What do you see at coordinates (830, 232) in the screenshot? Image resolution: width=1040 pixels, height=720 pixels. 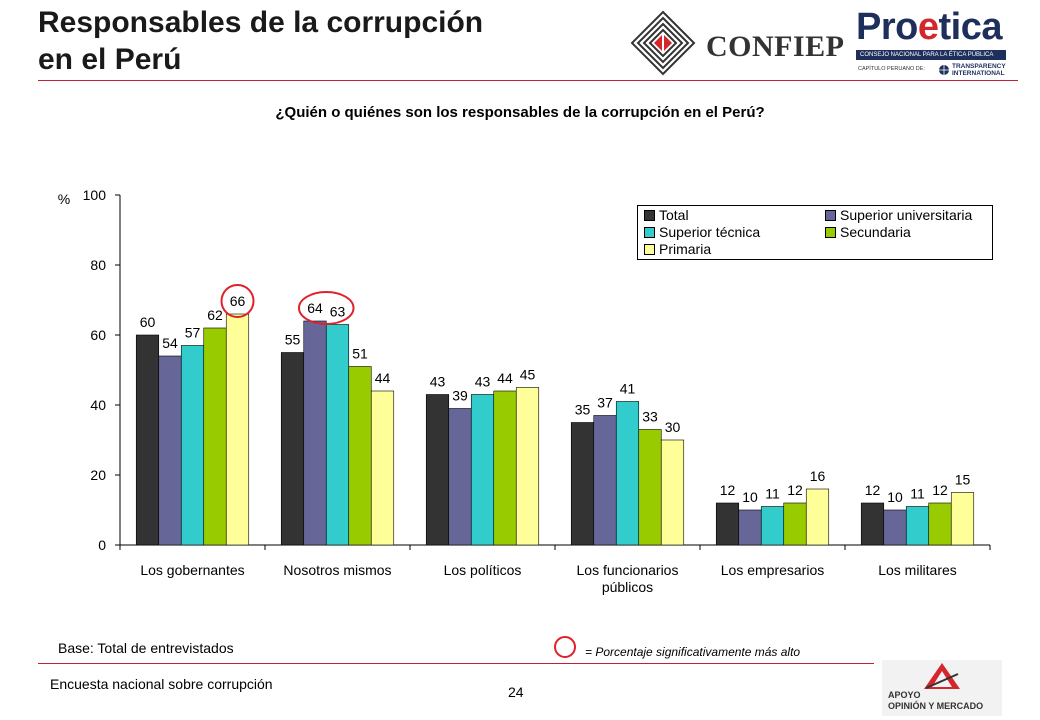 I see `legend-swatch-secundaria` at bounding box center [830, 232].